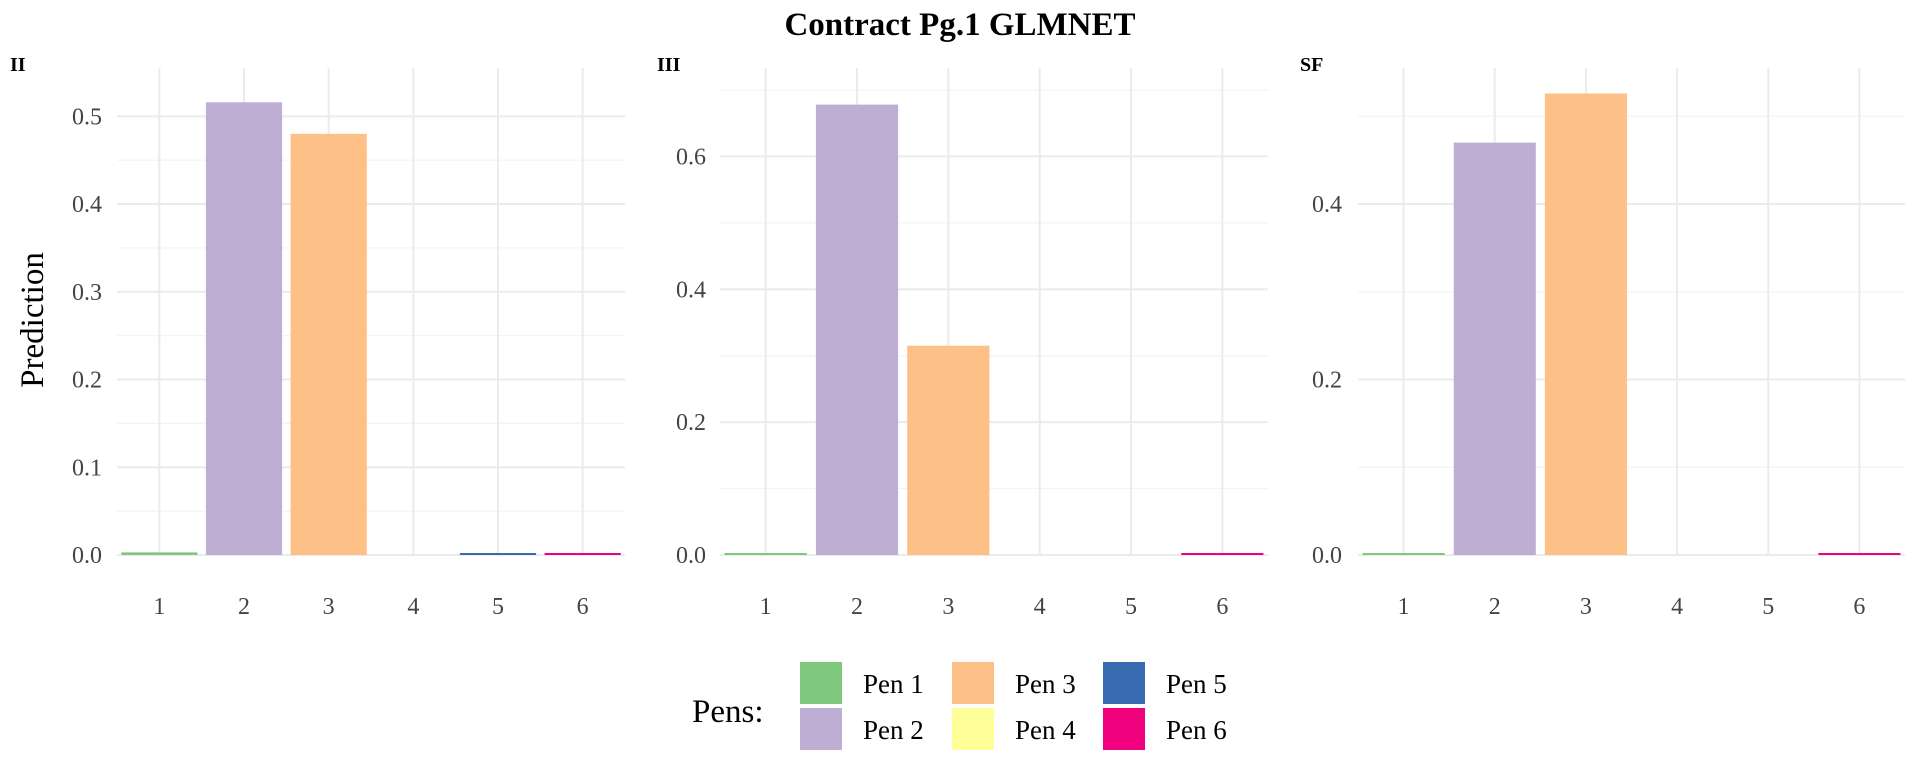 The image size is (1920, 768). Describe the element at coordinates (669, 65) in the screenshot. I see `panel-label: III` at that location.